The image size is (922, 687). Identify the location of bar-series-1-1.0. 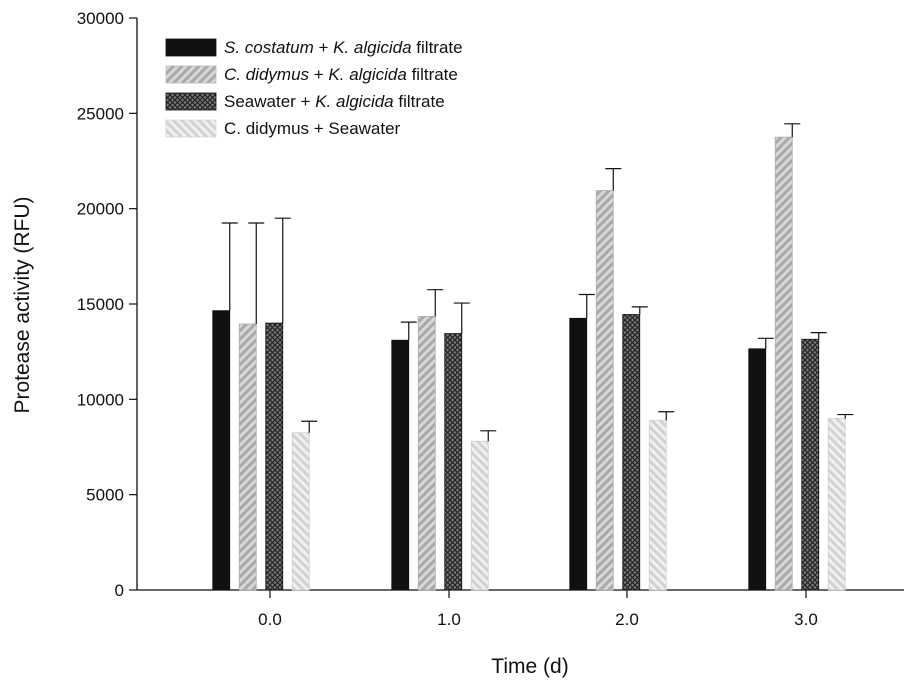
(400, 465).